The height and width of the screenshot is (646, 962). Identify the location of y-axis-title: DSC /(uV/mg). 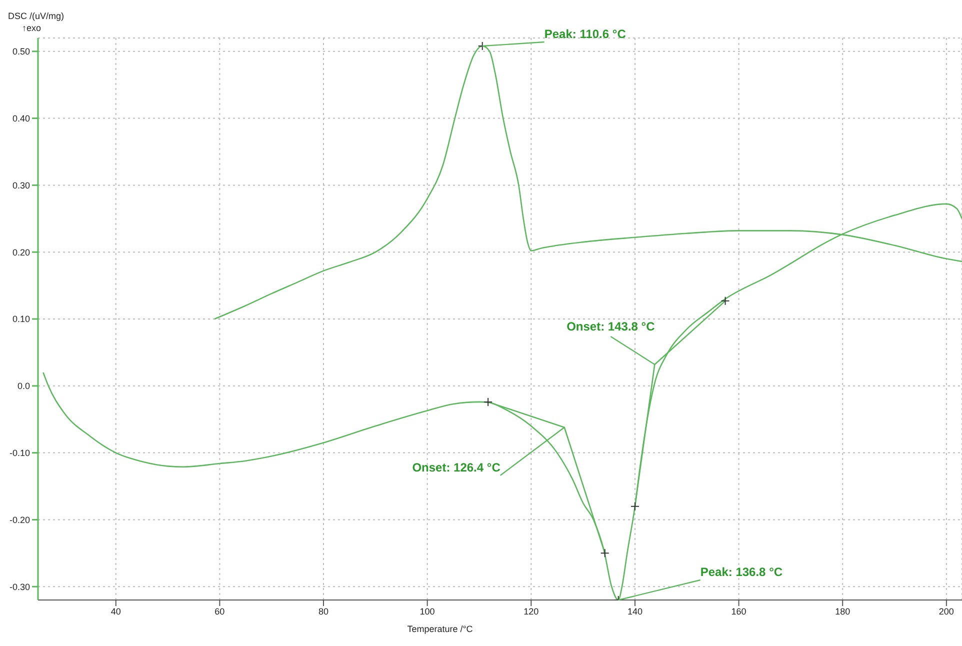
(36, 16).